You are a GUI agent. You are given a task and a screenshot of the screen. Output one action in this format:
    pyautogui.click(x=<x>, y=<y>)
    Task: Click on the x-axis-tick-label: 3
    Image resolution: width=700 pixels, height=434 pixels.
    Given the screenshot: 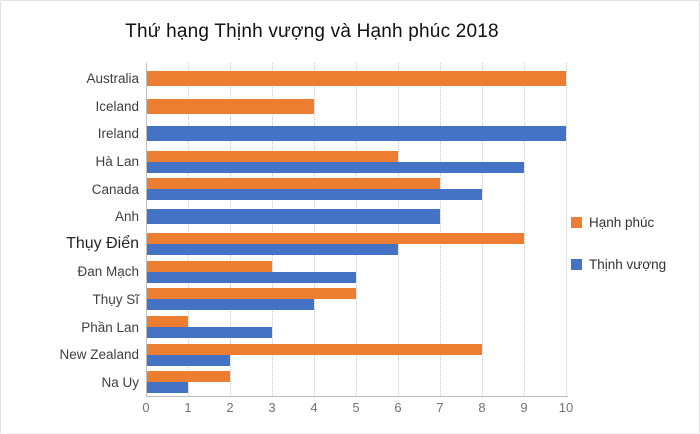 What is the action you would take?
    pyautogui.click(x=272, y=407)
    